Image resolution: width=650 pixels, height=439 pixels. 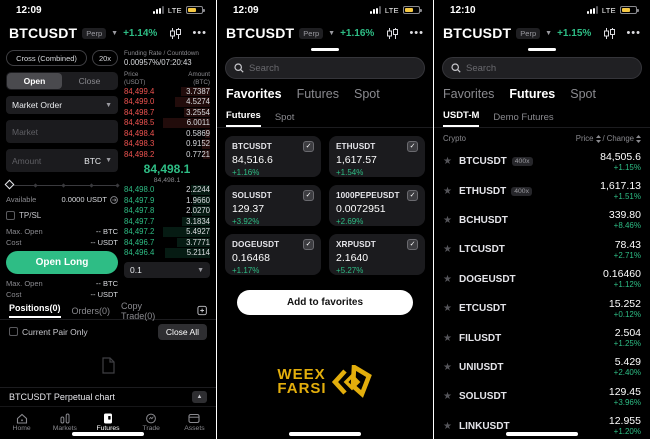 I want to click on ask-row: 84,498.4 0.5869, so click(x=167, y=133).